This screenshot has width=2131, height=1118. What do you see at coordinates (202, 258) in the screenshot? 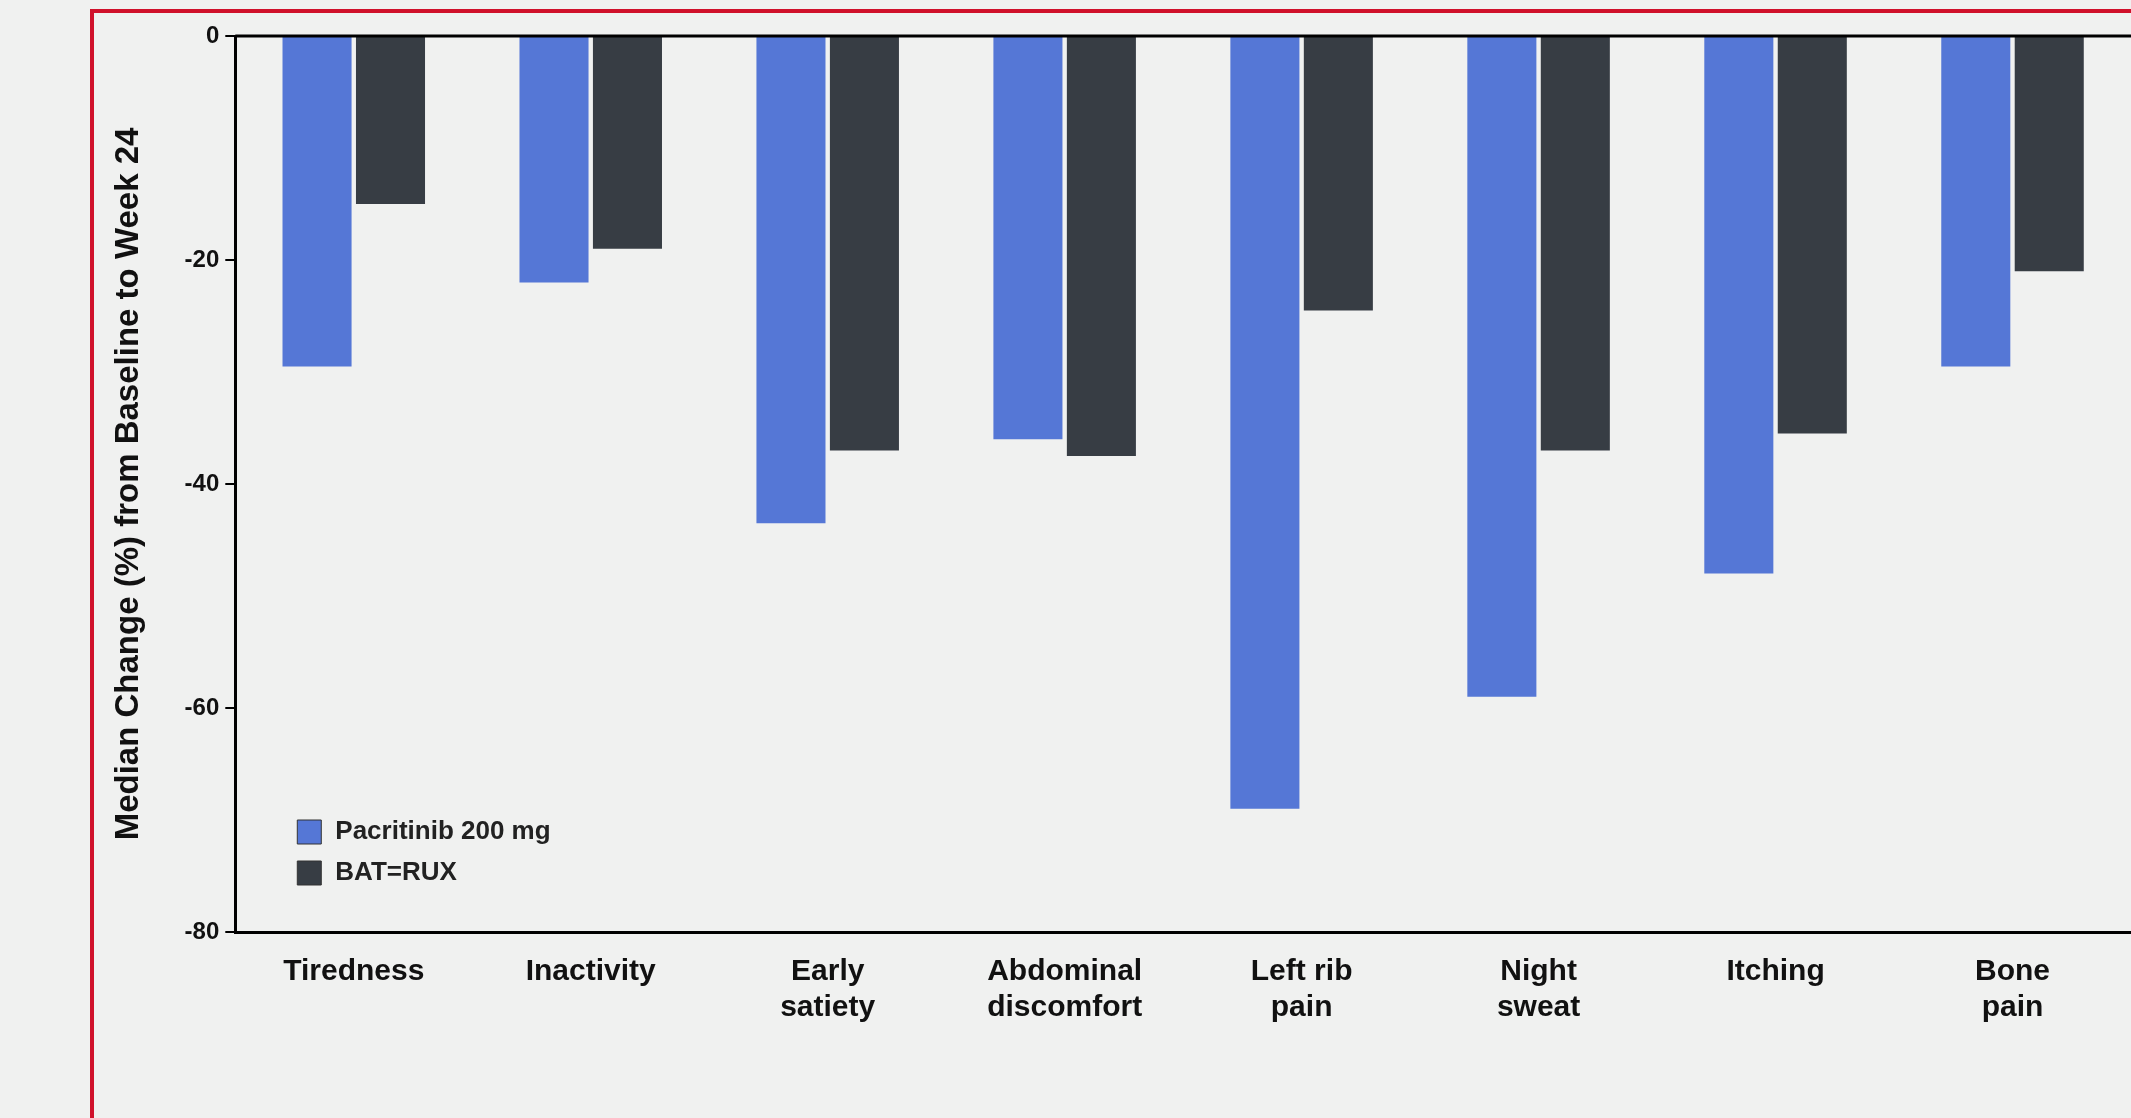
I see `y-tick-label: -20` at bounding box center [202, 258].